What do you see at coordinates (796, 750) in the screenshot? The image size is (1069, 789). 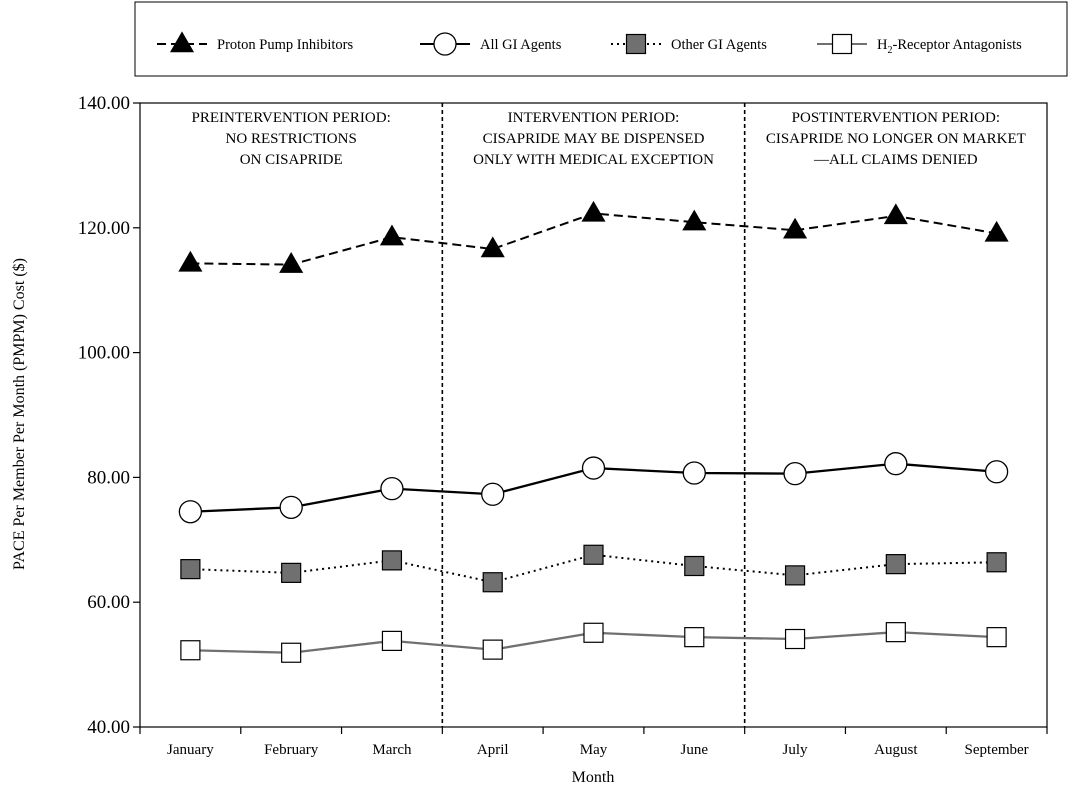 I see `x-tick-label: July` at bounding box center [796, 750].